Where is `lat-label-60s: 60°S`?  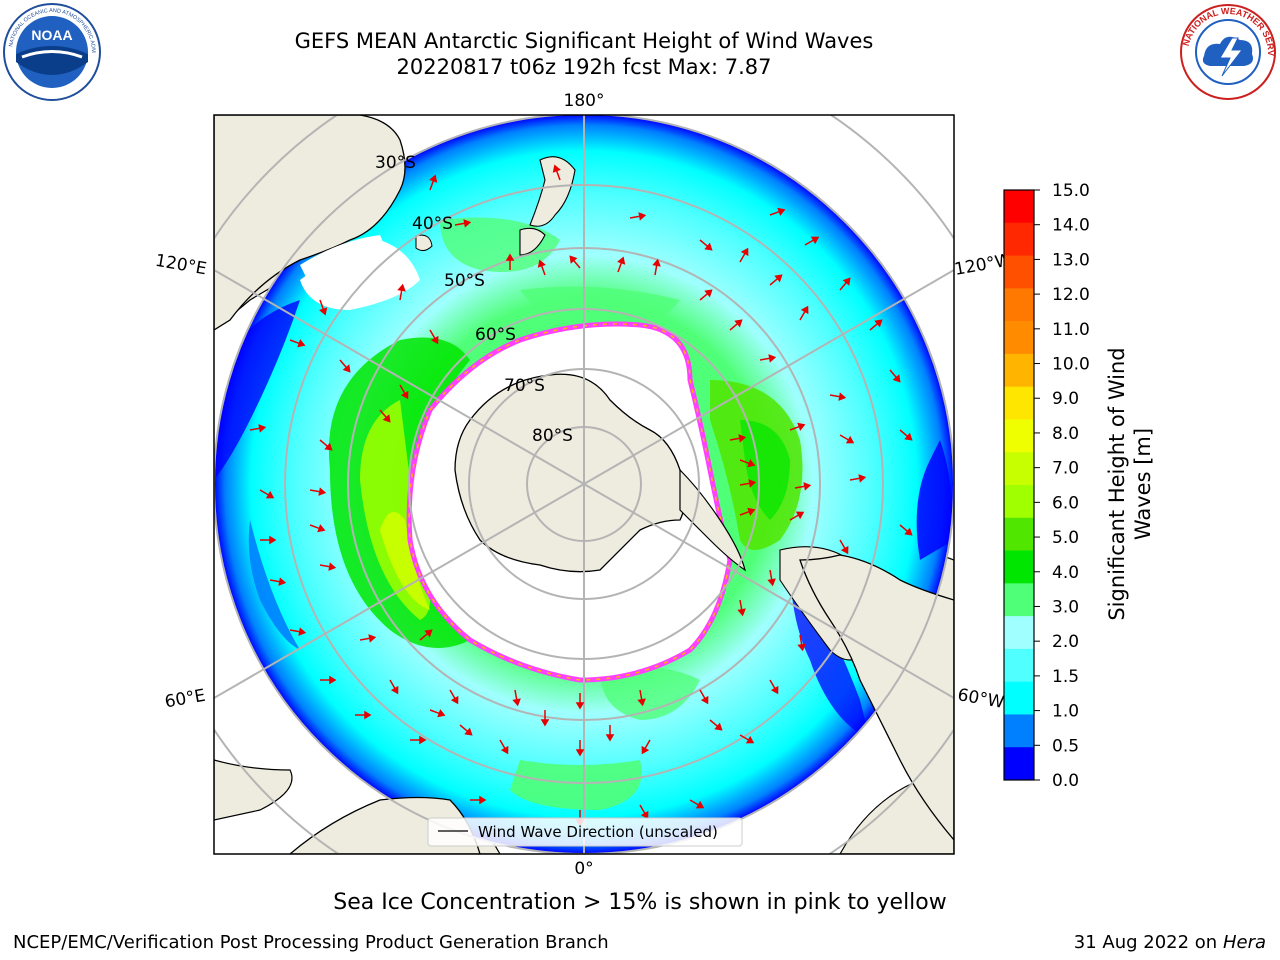 lat-label-60s: 60°S is located at coordinates (495, 335).